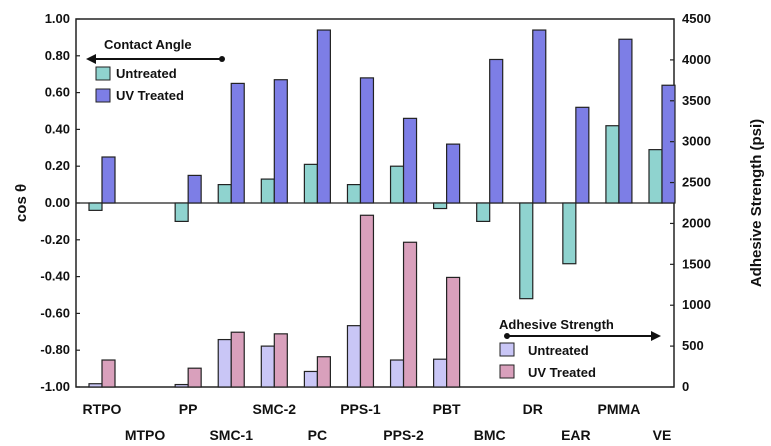  Describe the element at coordinates (526, 251) in the screenshot. I see `contact-angle-bar-untreated-dr` at that location.